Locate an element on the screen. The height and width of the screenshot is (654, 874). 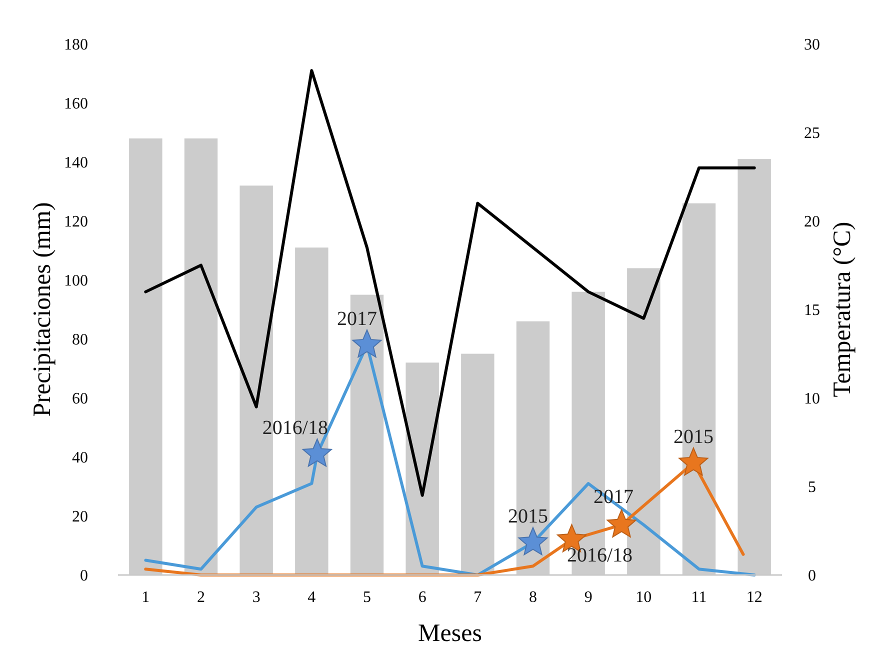
x-tick-label: 5 is located at coordinates (367, 597).